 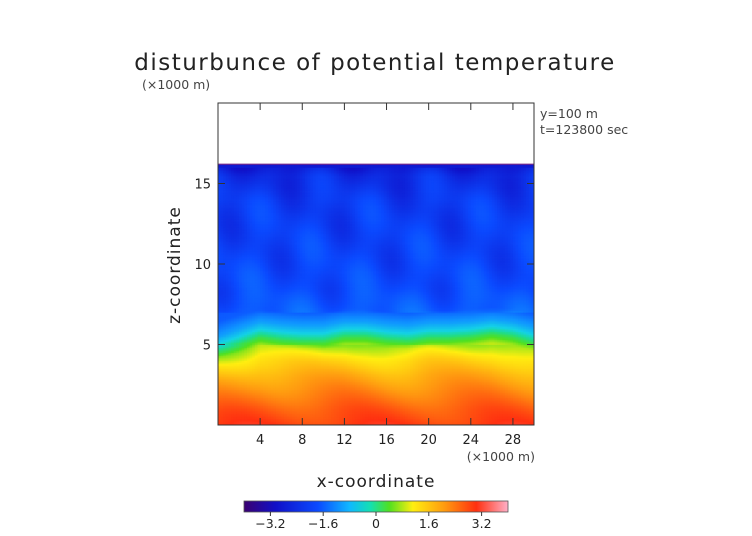 I want to click on colorbar-ticks: −3.2 −1.6 0 1.6 3.2, so click(x=373, y=521).